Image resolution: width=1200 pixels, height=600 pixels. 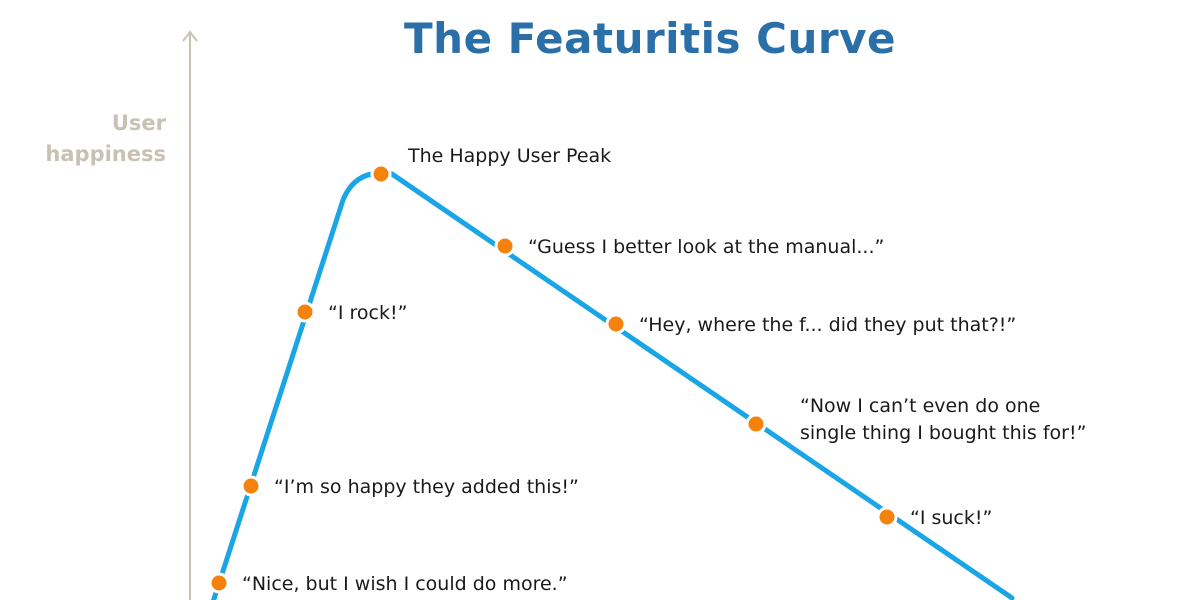 I want to click on y-axis-arrow-icon, so click(x=190, y=36).